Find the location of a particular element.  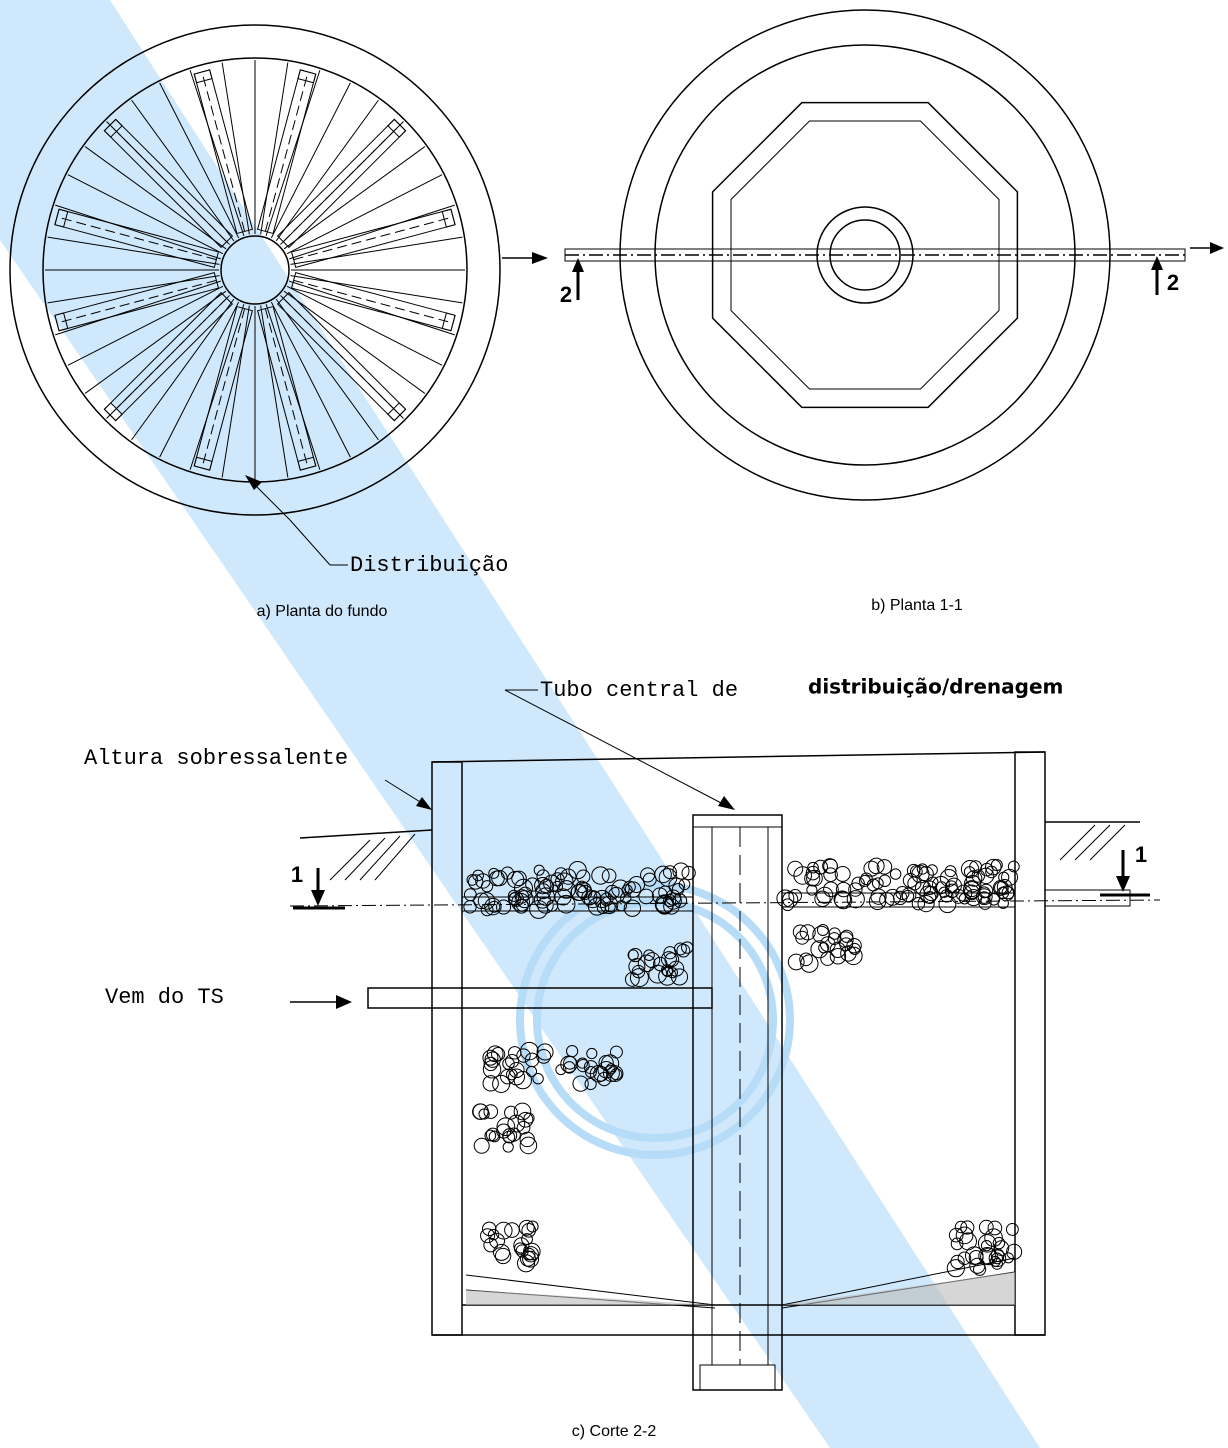

inlet-label: Vem do TS is located at coordinates (164, 997).